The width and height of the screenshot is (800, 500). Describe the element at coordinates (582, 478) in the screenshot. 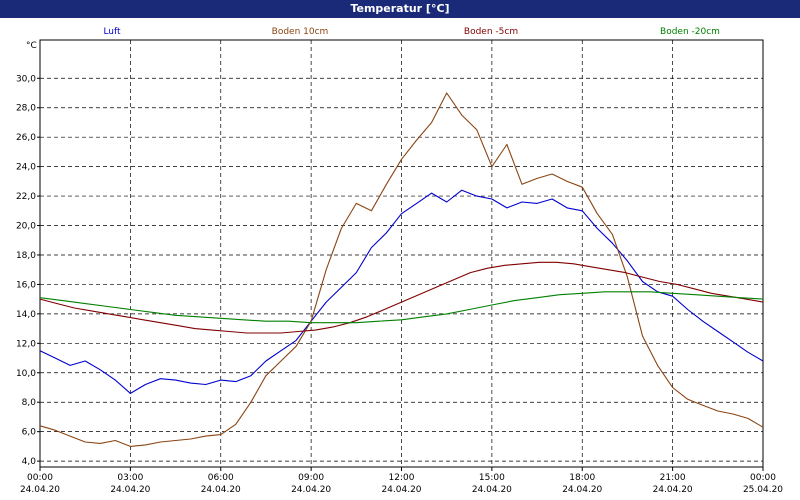

I see `x-tick-time-label: 18:00` at that location.